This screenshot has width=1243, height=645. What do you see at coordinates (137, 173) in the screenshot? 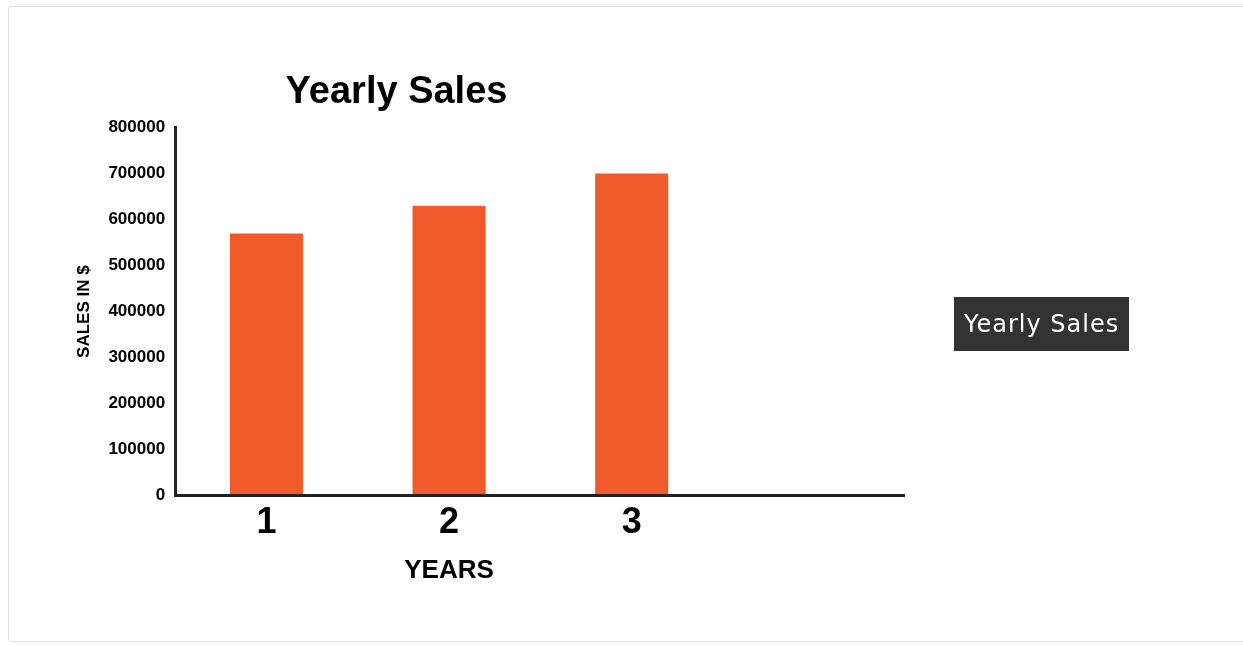
I see `y-tick-label: 700000` at bounding box center [137, 173].